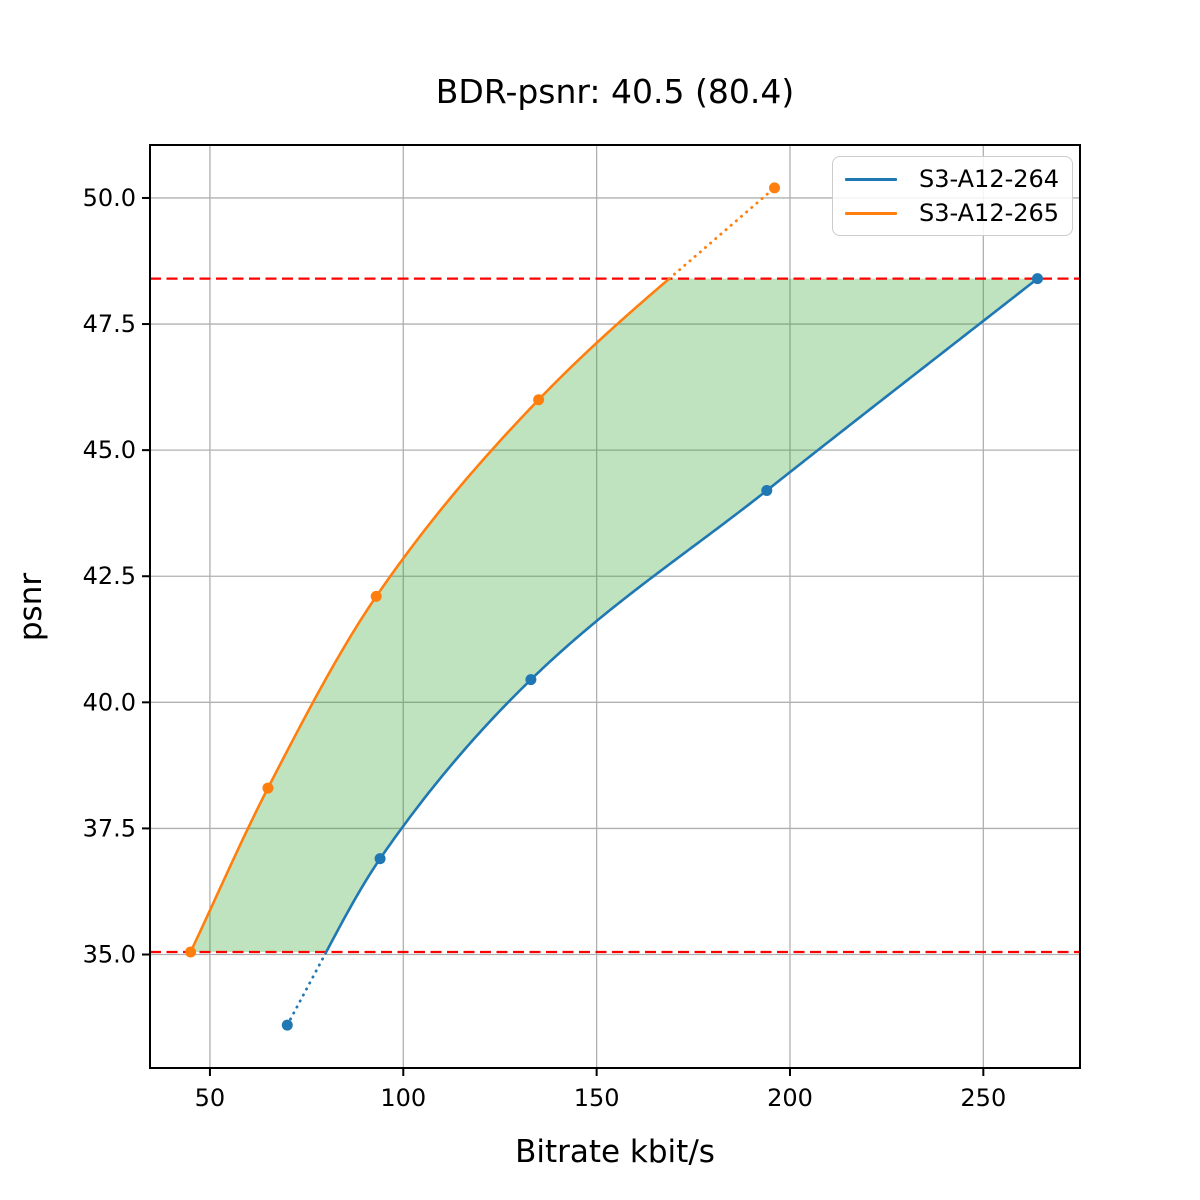 This screenshot has width=1200, height=1200. Describe the element at coordinates (615, 91) in the screenshot. I see `chart-title: BDR-psnr: 40.5 (80.4)` at that location.